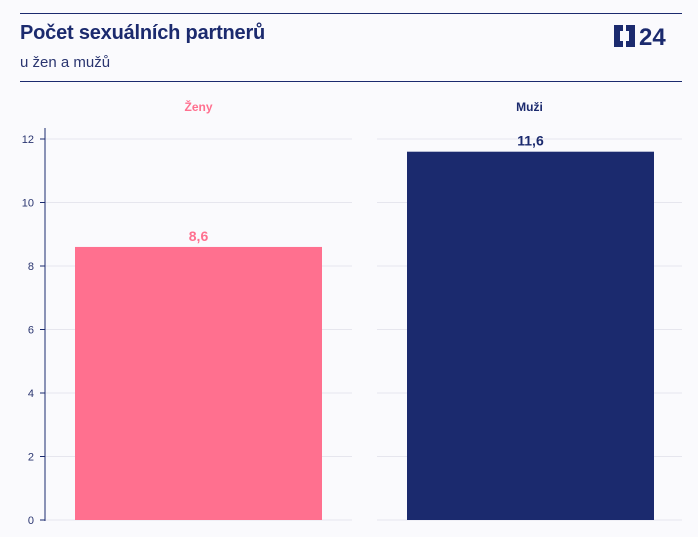 The image size is (698, 537). Describe the element at coordinates (529, 107) in the screenshot. I see `facet-label: Muži` at that location.